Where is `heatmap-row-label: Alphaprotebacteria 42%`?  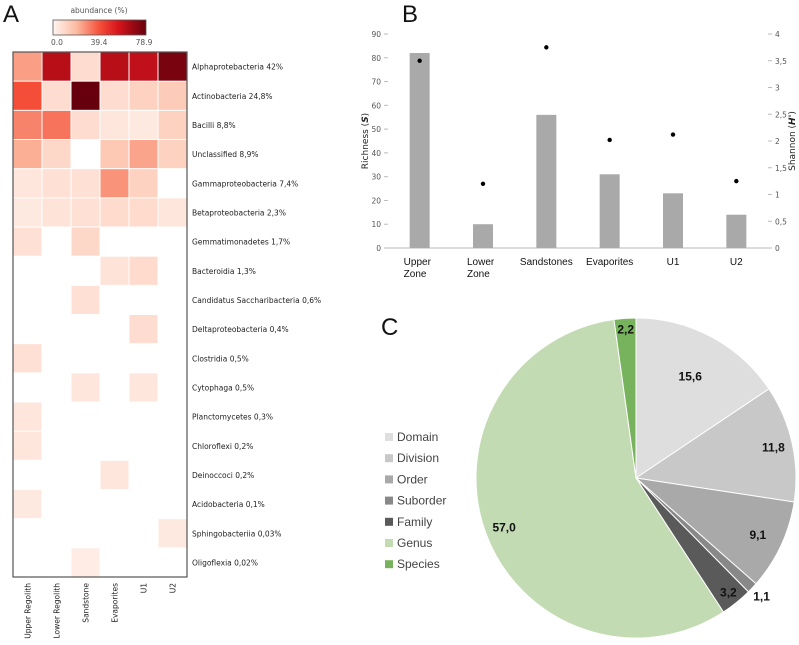 heatmap-row-label: Alphaprotebacteria 42% is located at coordinates (237, 67).